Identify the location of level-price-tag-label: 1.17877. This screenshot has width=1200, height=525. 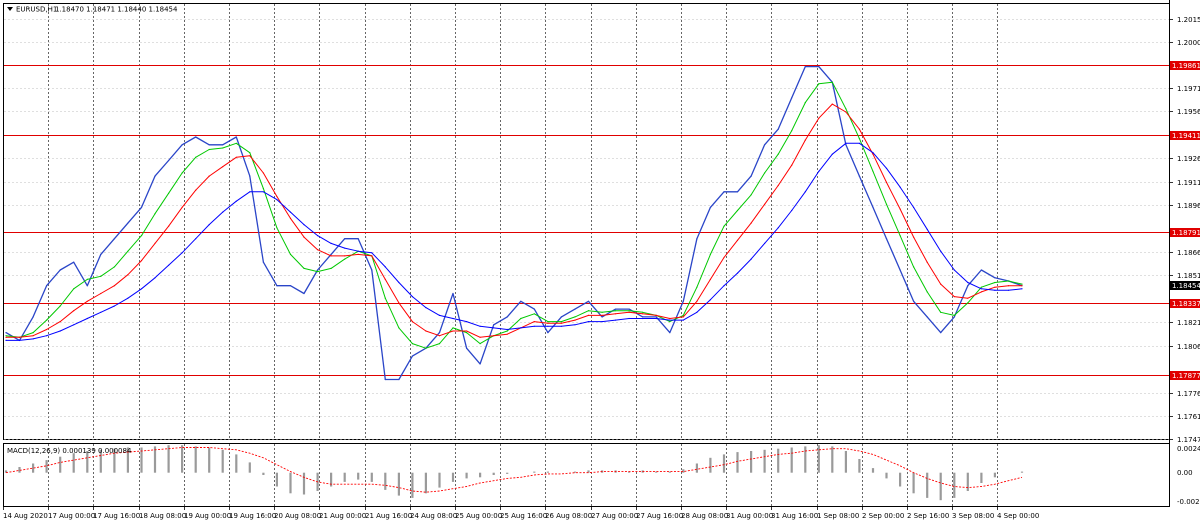
(1186, 376).